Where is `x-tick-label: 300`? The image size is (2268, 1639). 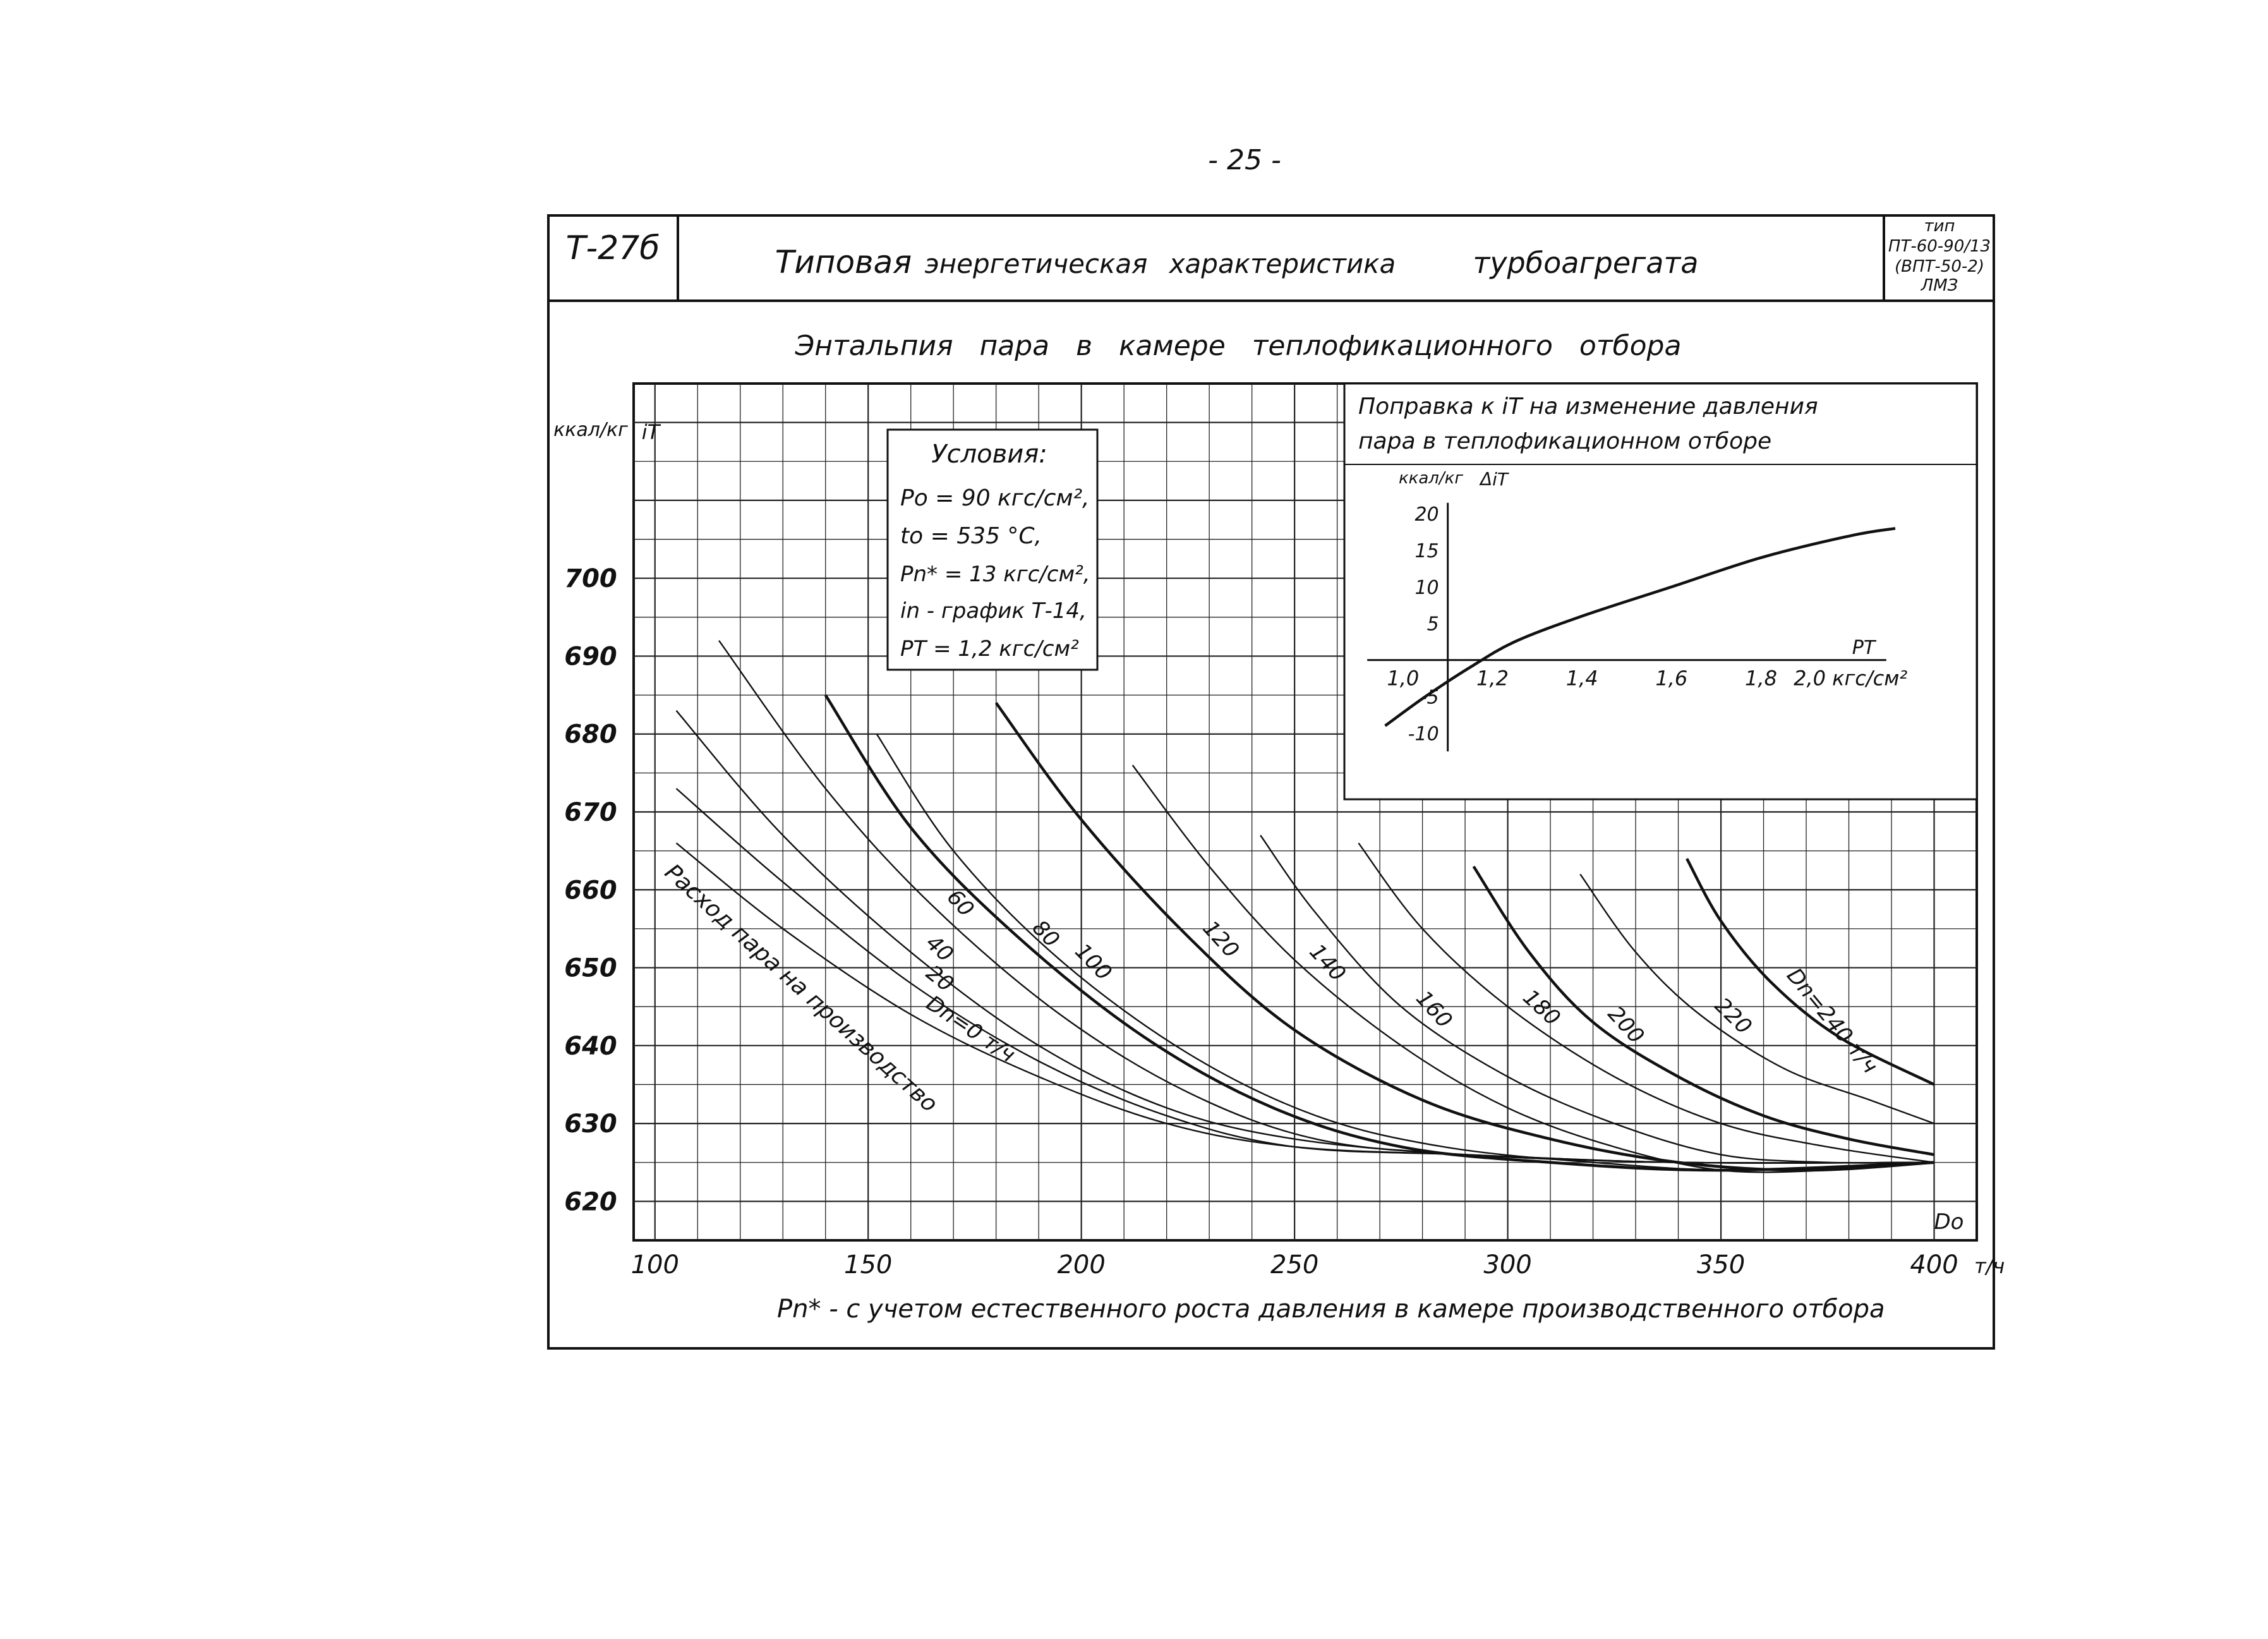
x-tick-label: 300 is located at coordinates (1507, 1264).